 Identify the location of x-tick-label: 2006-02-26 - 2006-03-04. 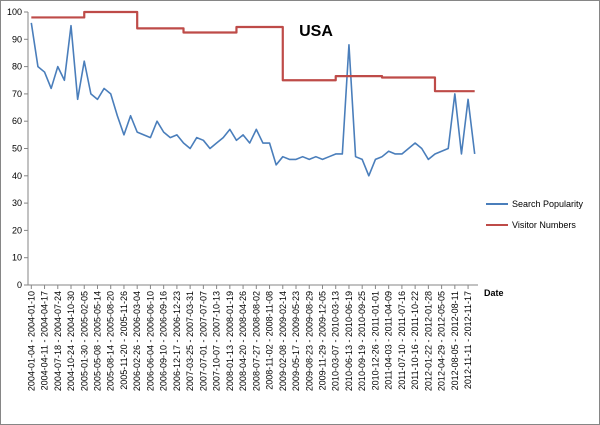
(137, 341).